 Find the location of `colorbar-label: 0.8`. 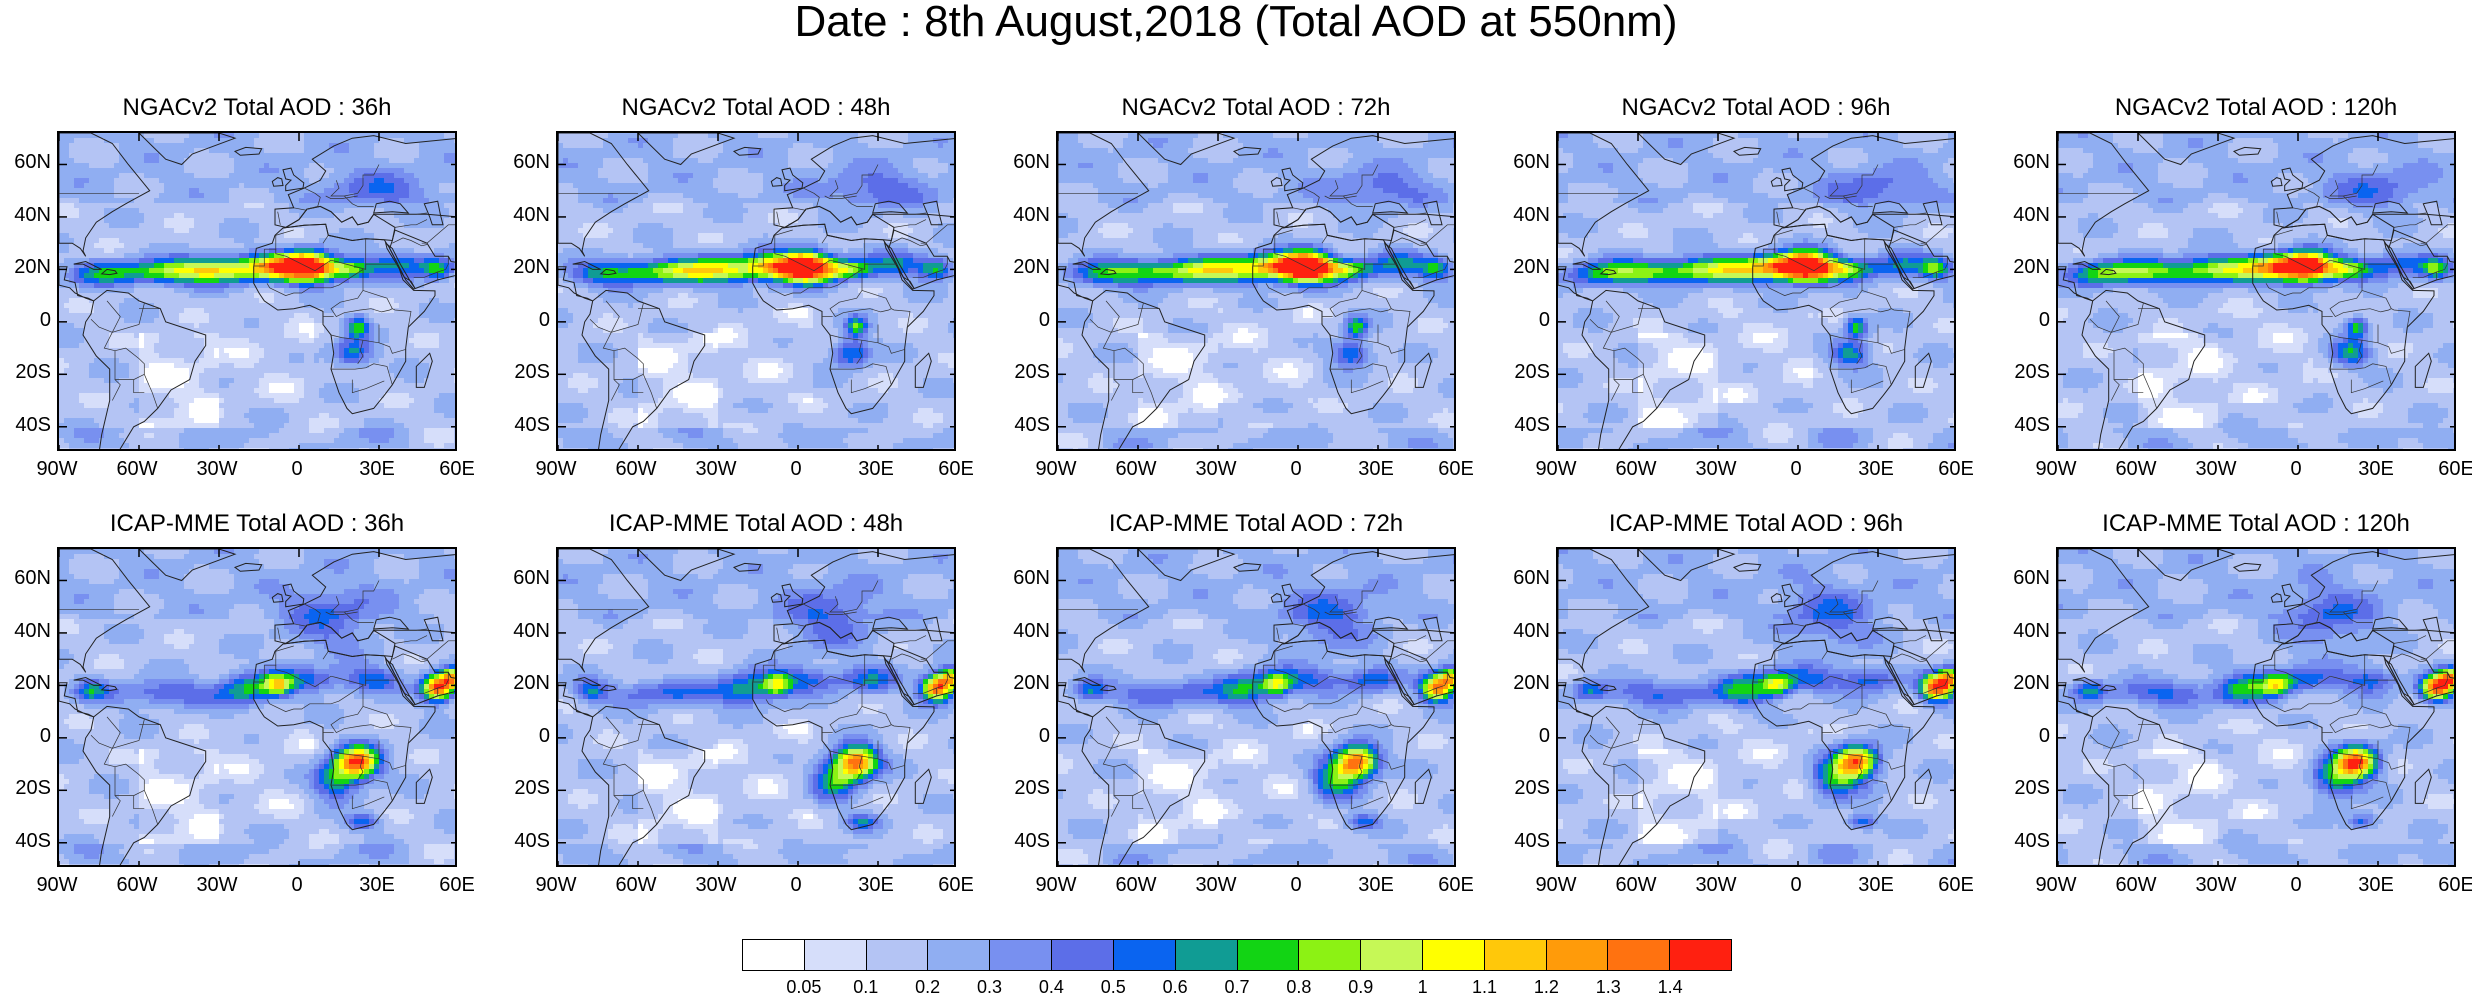

colorbar-label: 0.8 is located at coordinates (1299, 987).